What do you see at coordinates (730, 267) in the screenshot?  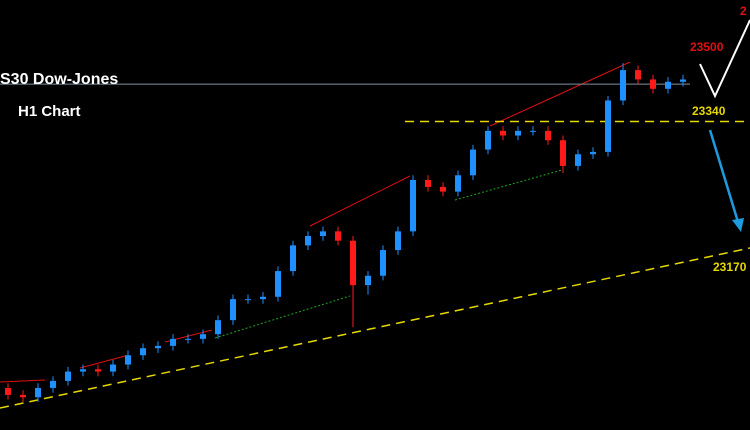 I see `level-label: 23170` at bounding box center [730, 267].